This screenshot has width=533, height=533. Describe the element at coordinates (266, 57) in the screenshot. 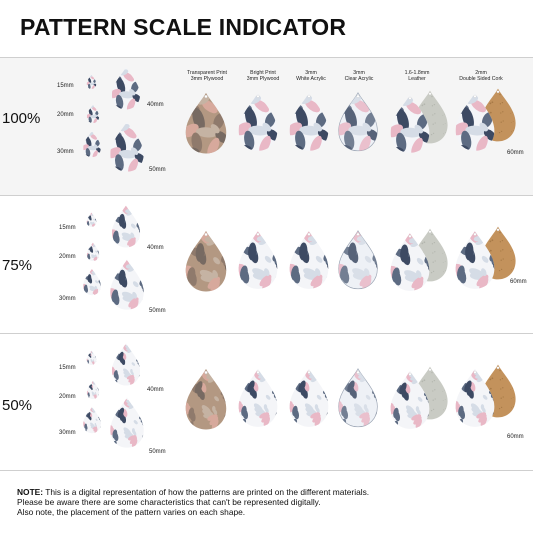

I see `divider-top` at that location.